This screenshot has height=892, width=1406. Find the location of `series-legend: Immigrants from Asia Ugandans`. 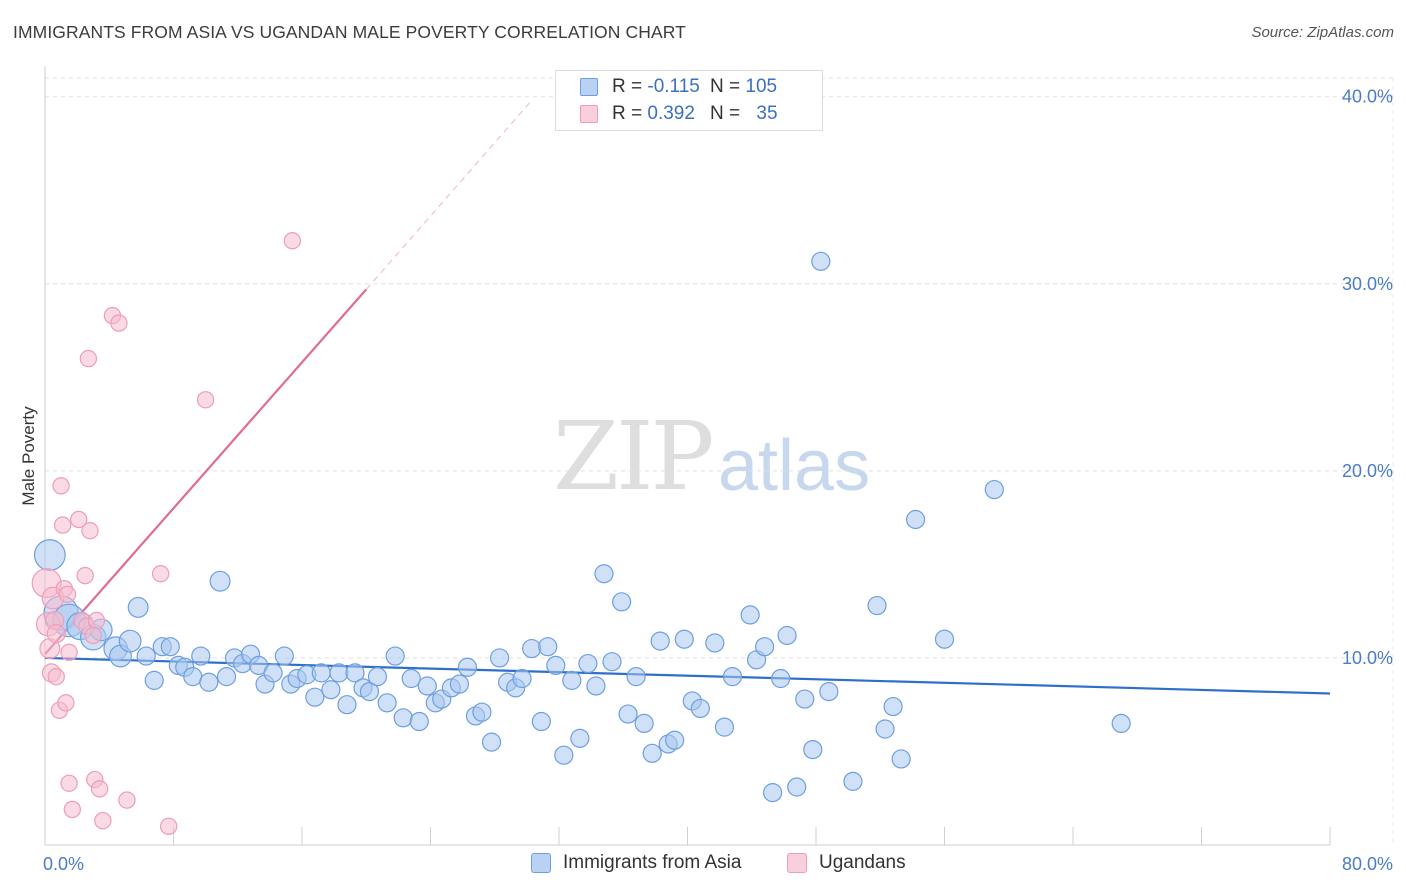

series-legend: Immigrants from Asia Ugandans is located at coordinates (703, 865).